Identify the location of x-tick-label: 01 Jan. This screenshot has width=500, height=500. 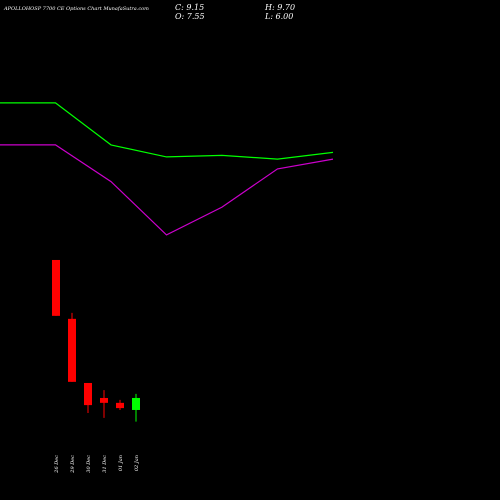
(121, 463).